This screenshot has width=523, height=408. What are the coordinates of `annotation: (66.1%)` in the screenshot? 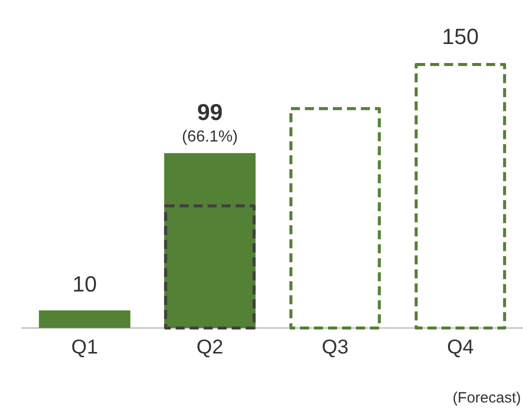 It's located at (210, 137).